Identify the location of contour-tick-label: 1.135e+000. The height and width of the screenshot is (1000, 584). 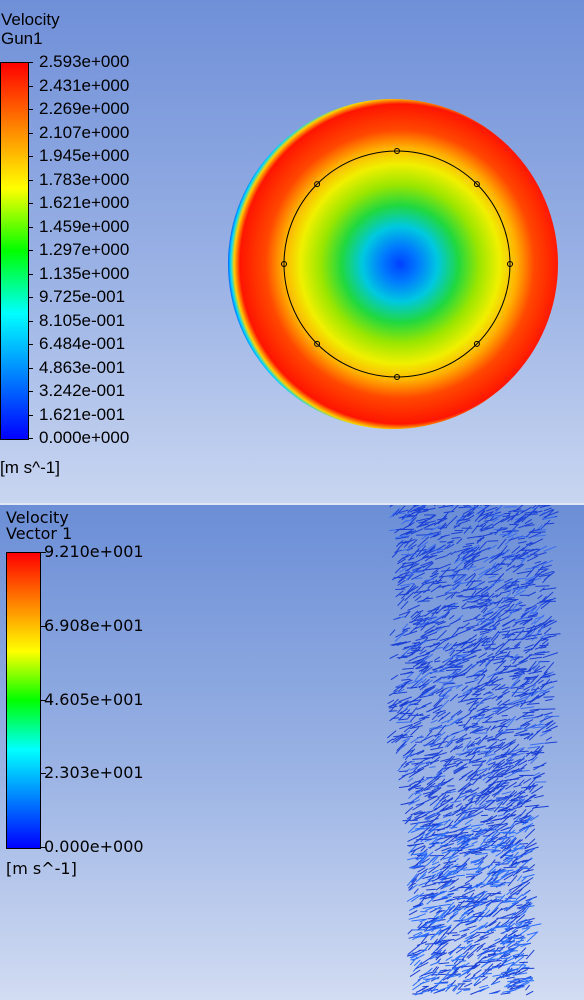
(84, 273).